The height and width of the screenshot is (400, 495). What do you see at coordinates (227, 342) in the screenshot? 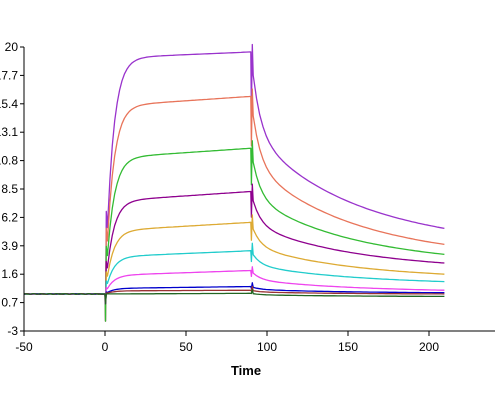
I see `x-ticks: -50 0 50 100 150 200` at bounding box center [227, 342].